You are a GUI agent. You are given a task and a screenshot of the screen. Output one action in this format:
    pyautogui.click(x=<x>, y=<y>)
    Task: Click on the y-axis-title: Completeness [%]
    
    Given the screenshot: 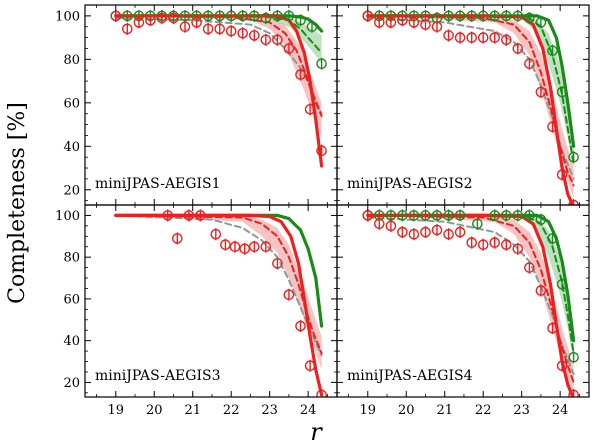 What is the action you would take?
    pyautogui.click(x=17, y=203)
    